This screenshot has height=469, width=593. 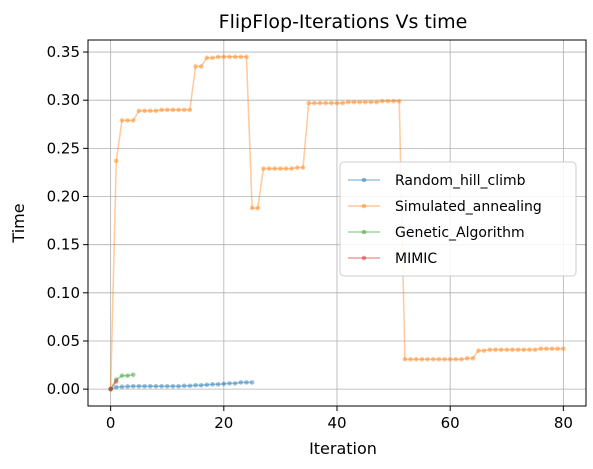 What do you see at coordinates (343, 448) in the screenshot?
I see `x-axis-label: Iteration` at bounding box center [343, 448].